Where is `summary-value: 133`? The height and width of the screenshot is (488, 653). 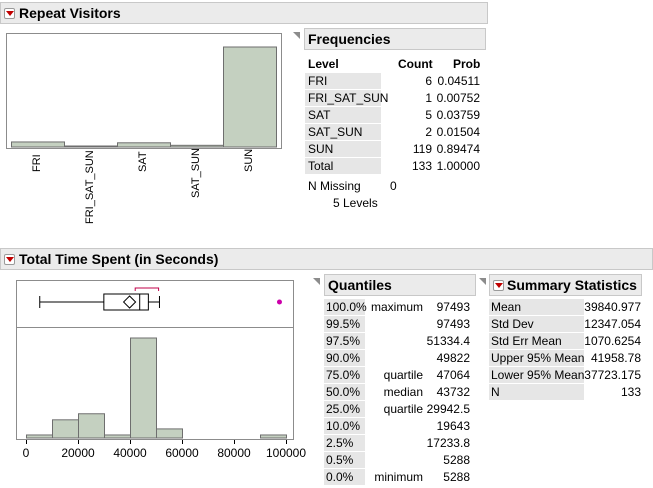 summary-value: 133 is located at coordinates (630, 392).